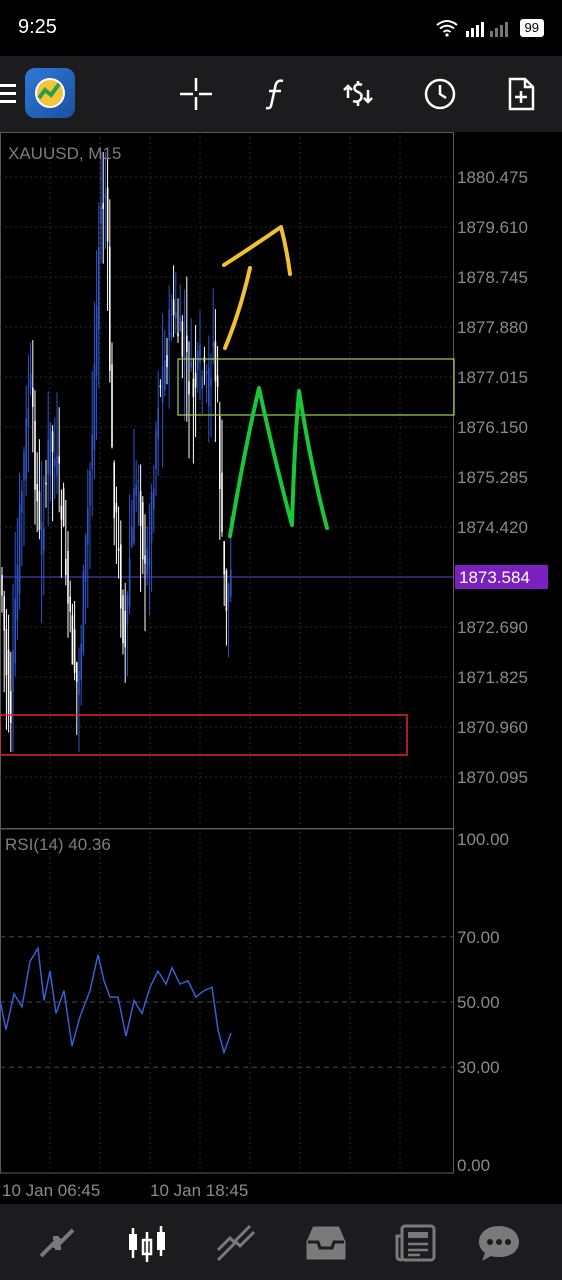 The height and width of the screenshot is (1280, 562). I want to click on time-axis-label: 10 Jan 06:45, so click(51, 1190).